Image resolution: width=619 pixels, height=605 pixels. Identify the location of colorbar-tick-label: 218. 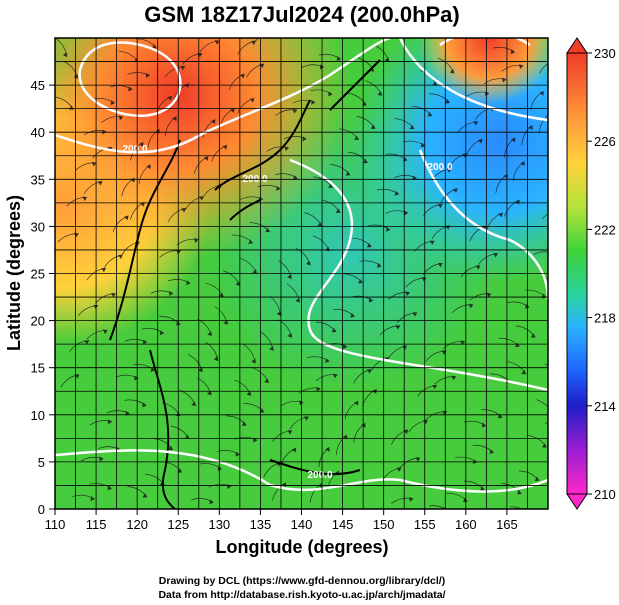
(605, 318).